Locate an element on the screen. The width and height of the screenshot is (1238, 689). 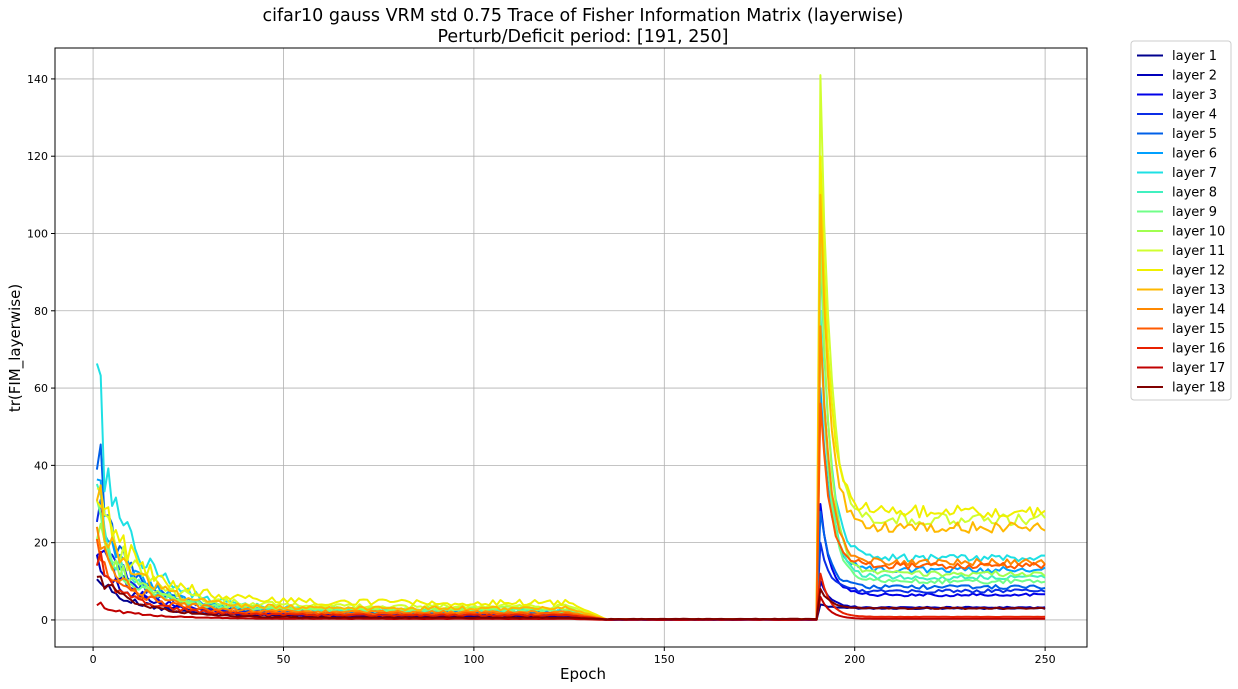
legend-label: layer 7 is located at coordinates (1194, 173).